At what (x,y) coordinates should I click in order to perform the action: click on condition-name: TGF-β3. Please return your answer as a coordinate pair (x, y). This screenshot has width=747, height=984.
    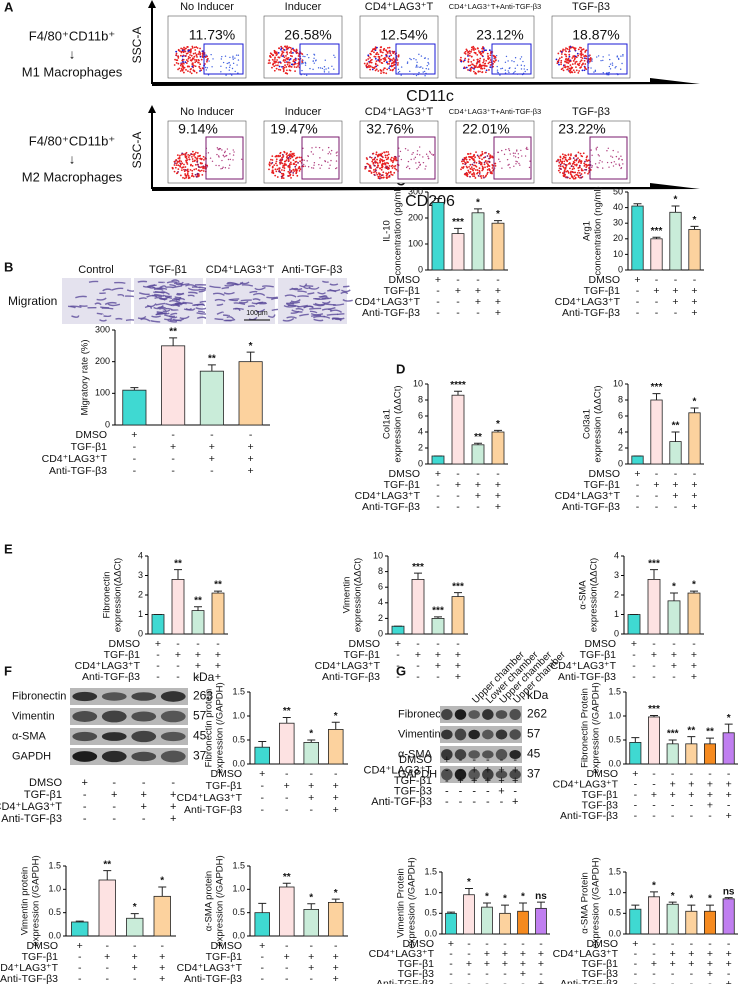
    Looking at the image, I should click on (413, 791).